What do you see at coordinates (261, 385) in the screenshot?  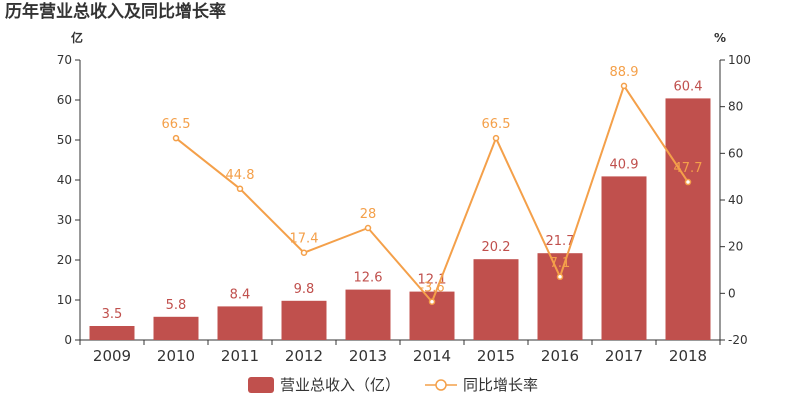 I see `legend-bar-swatch` at bounding box center [261, 385].